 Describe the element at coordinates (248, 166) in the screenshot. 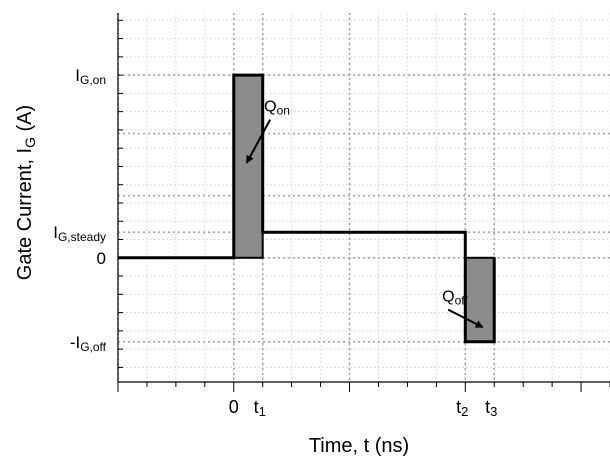

I see `q-on-region` at that location.